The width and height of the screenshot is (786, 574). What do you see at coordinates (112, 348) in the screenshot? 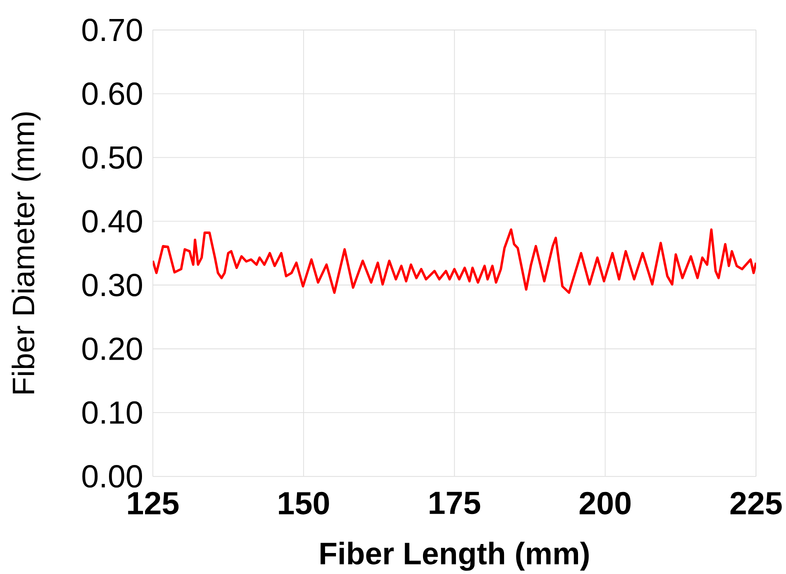
I see `y-tick-label: 0.20` at bounding box center [112, 348].